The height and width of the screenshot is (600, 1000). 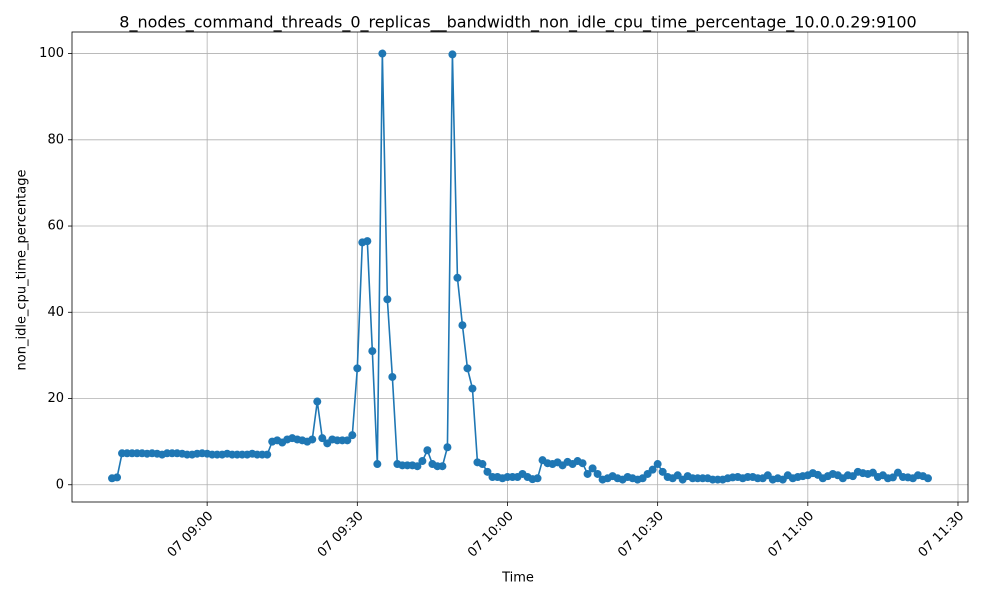 I want to click on x-axis-label: Time, so click(x=517, y=578).